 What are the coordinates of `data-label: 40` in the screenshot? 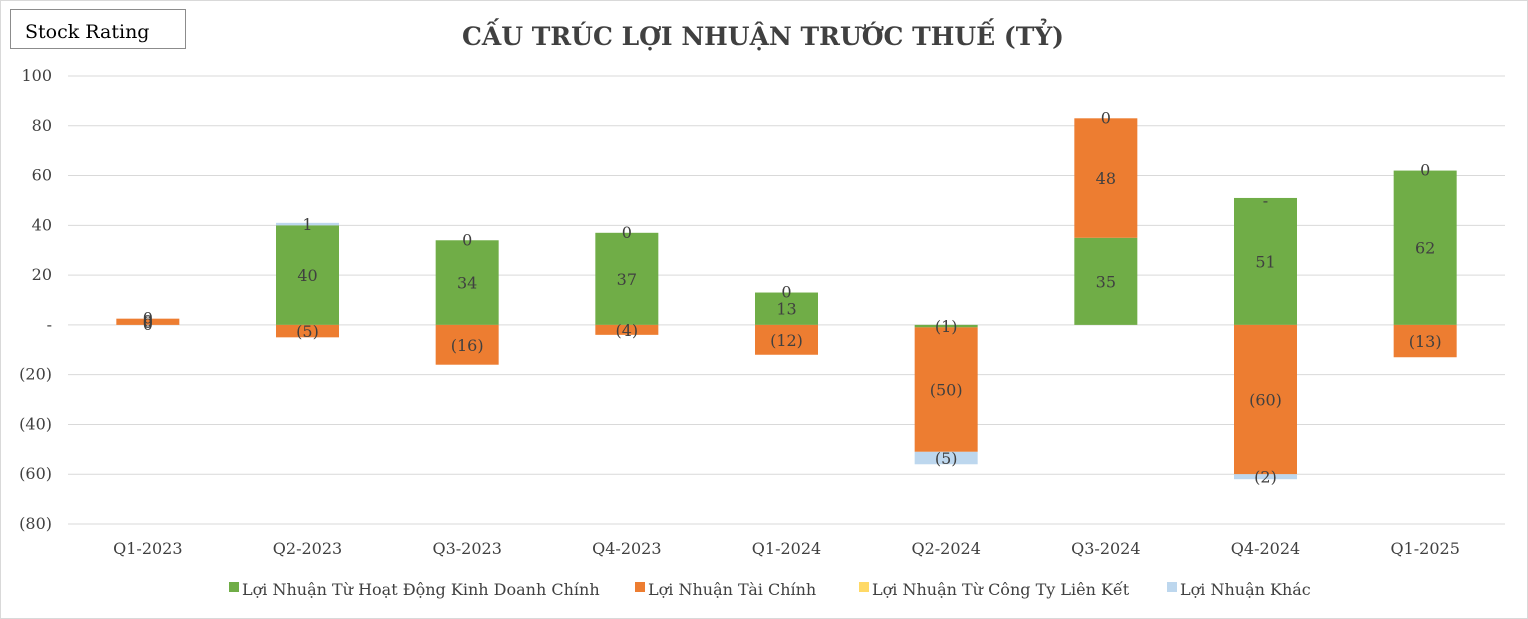 It's located at (307, 275).